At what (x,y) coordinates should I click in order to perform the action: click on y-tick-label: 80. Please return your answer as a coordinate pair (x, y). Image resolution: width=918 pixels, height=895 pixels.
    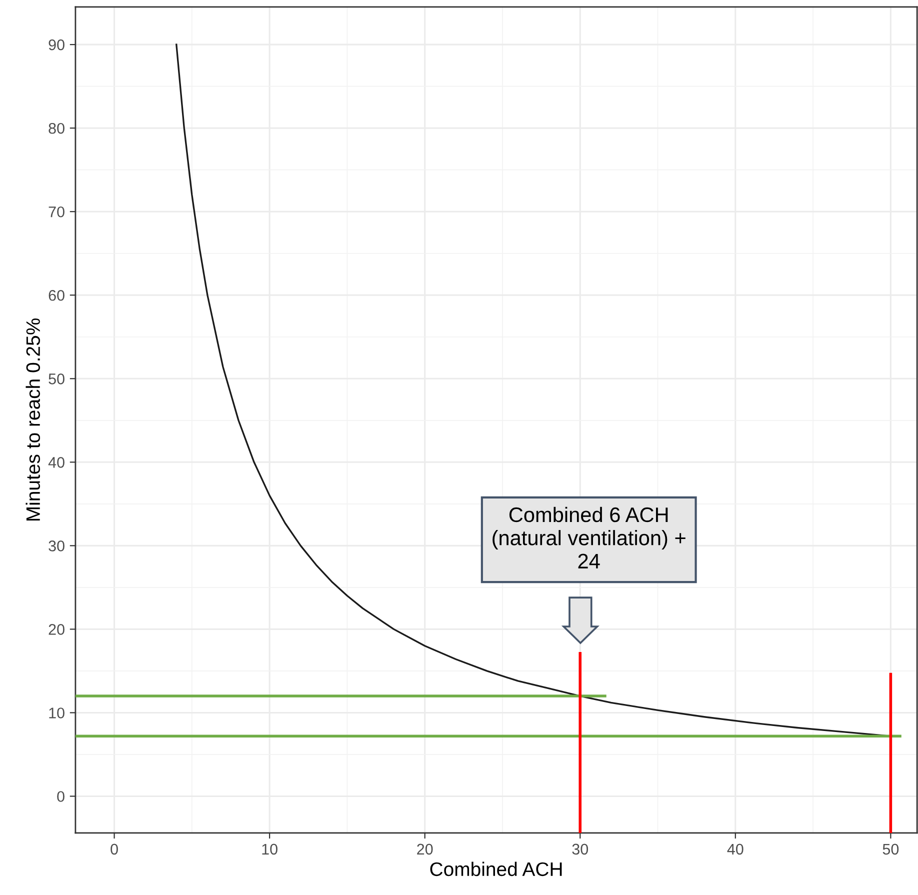
    Looking at the image, I should click on (56, 128).